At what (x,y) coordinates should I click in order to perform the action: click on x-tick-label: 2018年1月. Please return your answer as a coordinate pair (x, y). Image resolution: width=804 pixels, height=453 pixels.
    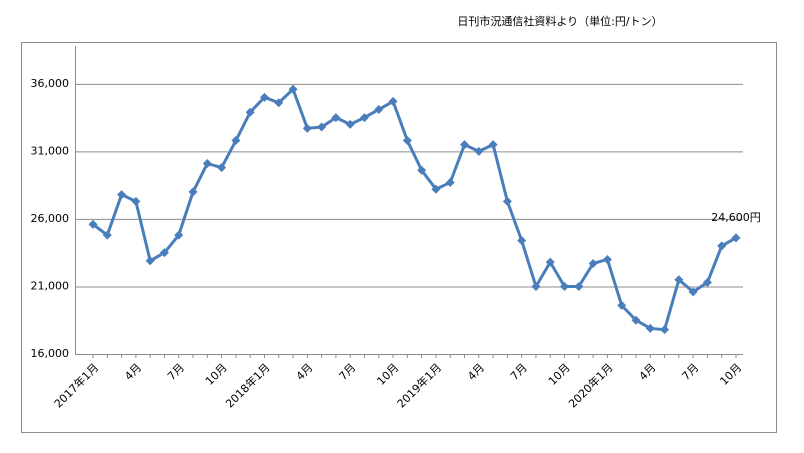
    Looking at the image, I should click on (248, 385).